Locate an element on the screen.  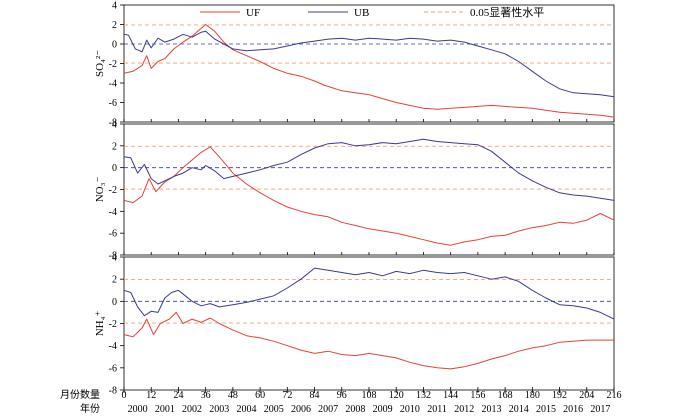
y-axis-label: NH₄⁺ is located at coordinates (100, 324).